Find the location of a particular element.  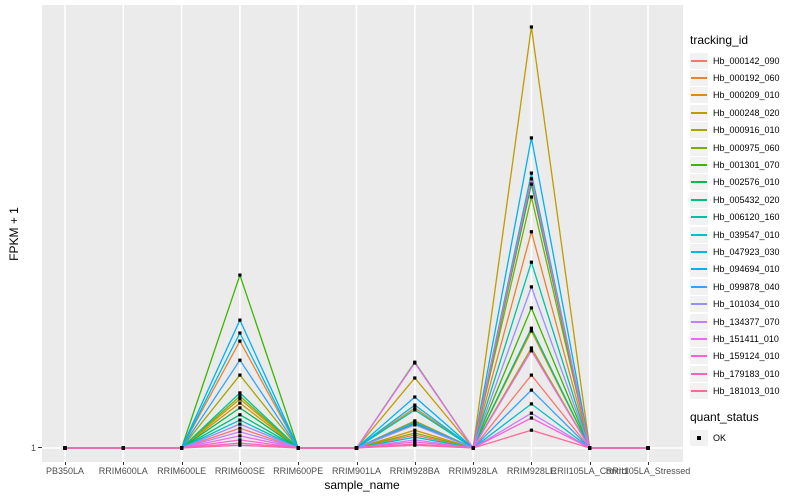

legend-item-label: Hb_101034_010 is located at coordinates (746, 304).